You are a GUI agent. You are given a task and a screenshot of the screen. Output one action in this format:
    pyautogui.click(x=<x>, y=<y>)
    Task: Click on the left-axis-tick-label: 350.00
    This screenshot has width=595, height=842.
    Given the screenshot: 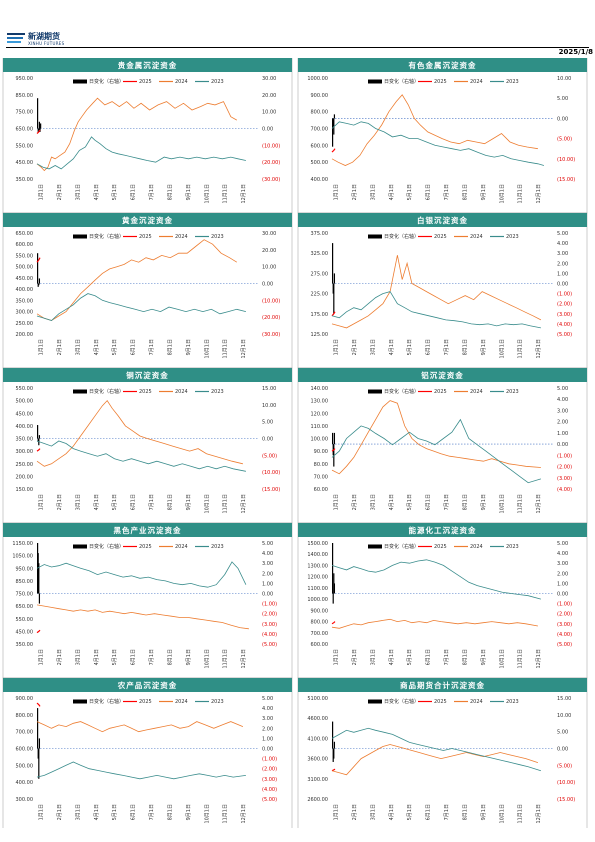 What is the action you would take?
    pyautogui.click(x=25, y=440)
    